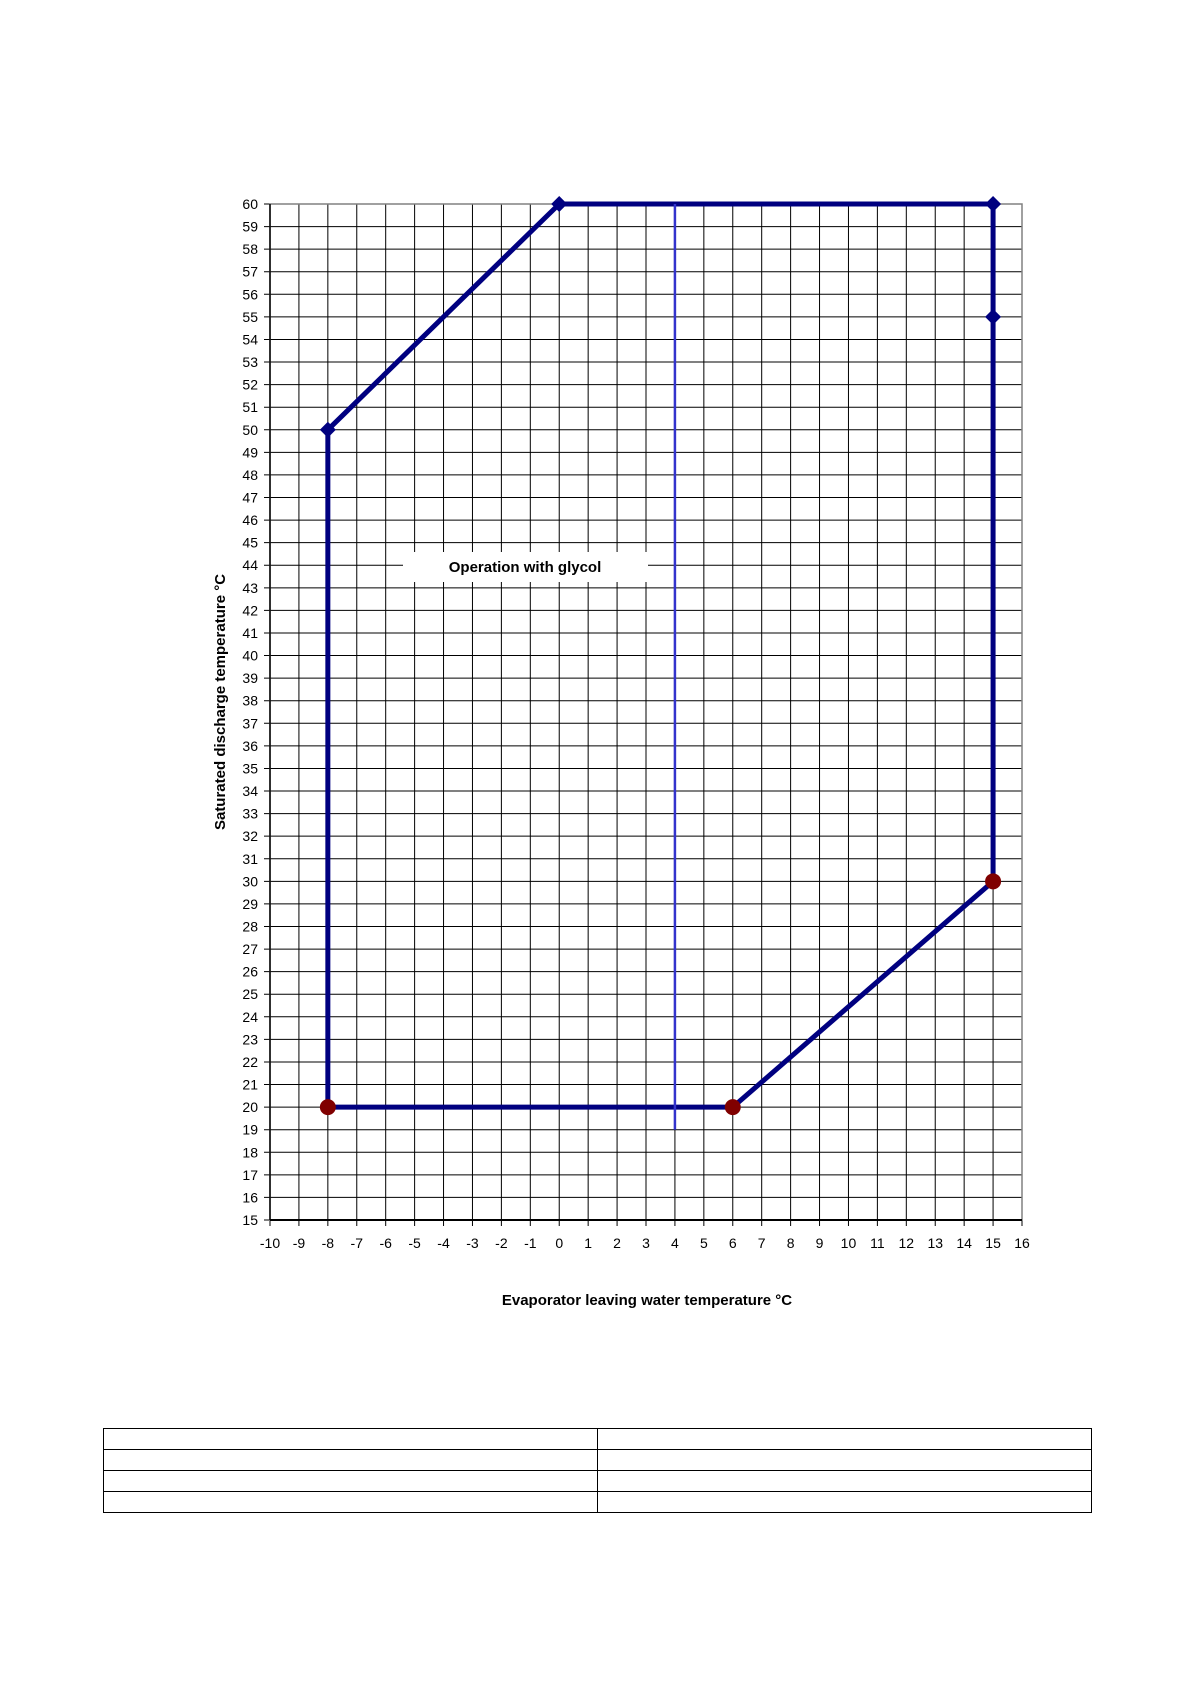 Image resolution: width=1191 pixels, height=1684 pixels. I want to click on x-tick-label: -10, so click(270, 1243).